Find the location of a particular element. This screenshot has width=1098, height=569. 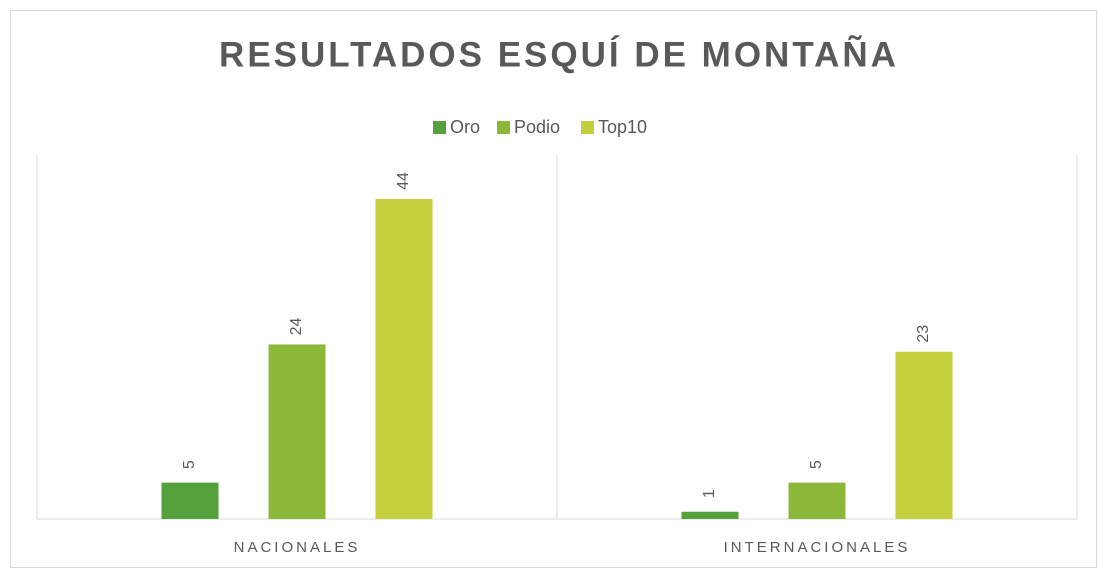

data-label: 23 is located at coordinates (923, 334).